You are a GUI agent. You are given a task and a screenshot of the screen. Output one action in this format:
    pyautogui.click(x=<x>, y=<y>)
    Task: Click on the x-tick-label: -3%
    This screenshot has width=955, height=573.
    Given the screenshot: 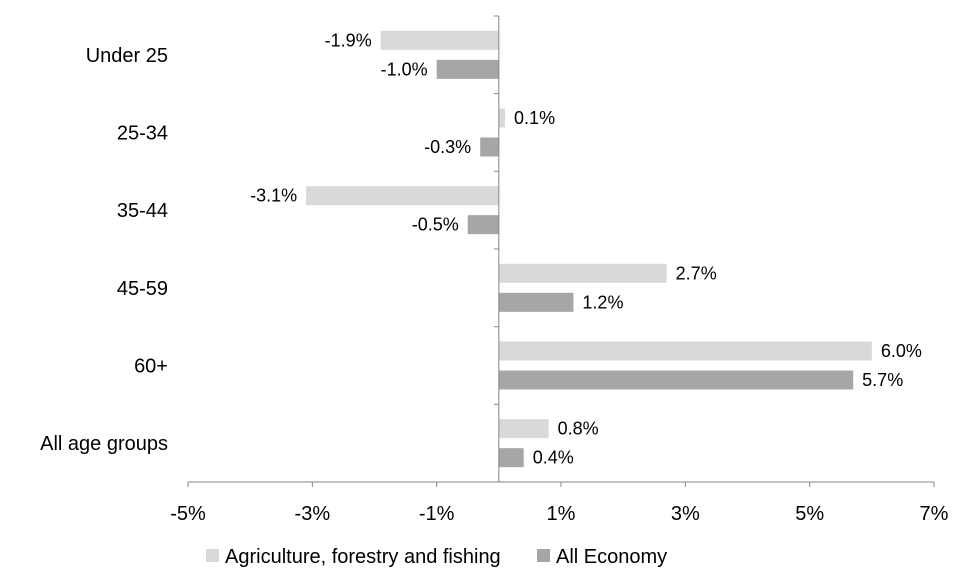 What is the action you would take?
    pyautogui.click(x=313, y=514)
    